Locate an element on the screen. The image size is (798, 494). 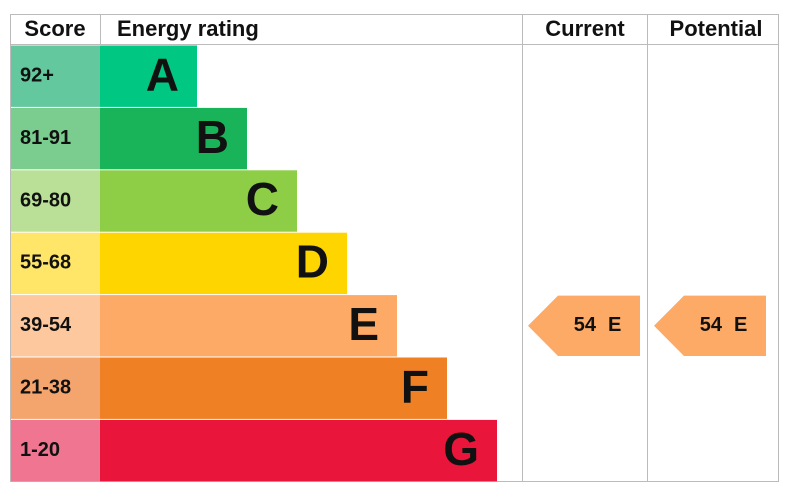
score-label: 21-38 is located at coordinates (45, 387).